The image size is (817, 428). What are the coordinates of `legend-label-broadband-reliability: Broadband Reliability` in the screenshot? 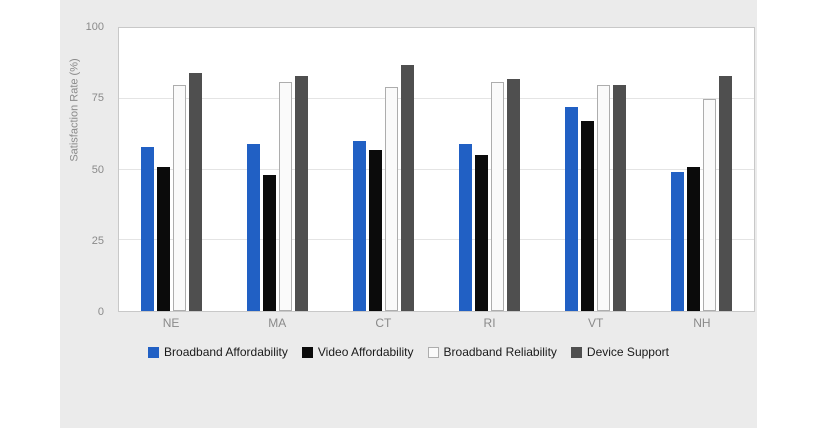 It's located at (500, 352).